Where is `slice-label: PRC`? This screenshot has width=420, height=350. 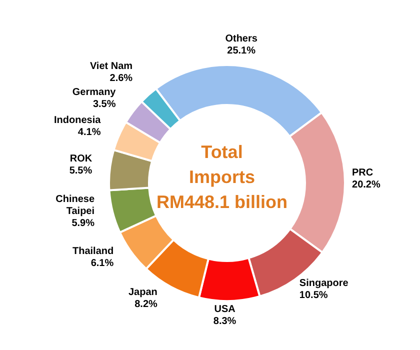 slice-label: PRC is located at coordinates (363, 172).